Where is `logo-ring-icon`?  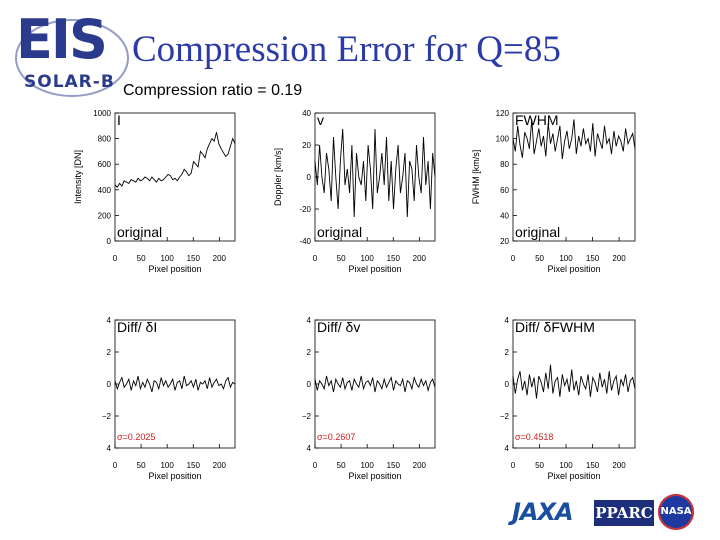
logo-ring-icon is located at coordinates (72, 58).